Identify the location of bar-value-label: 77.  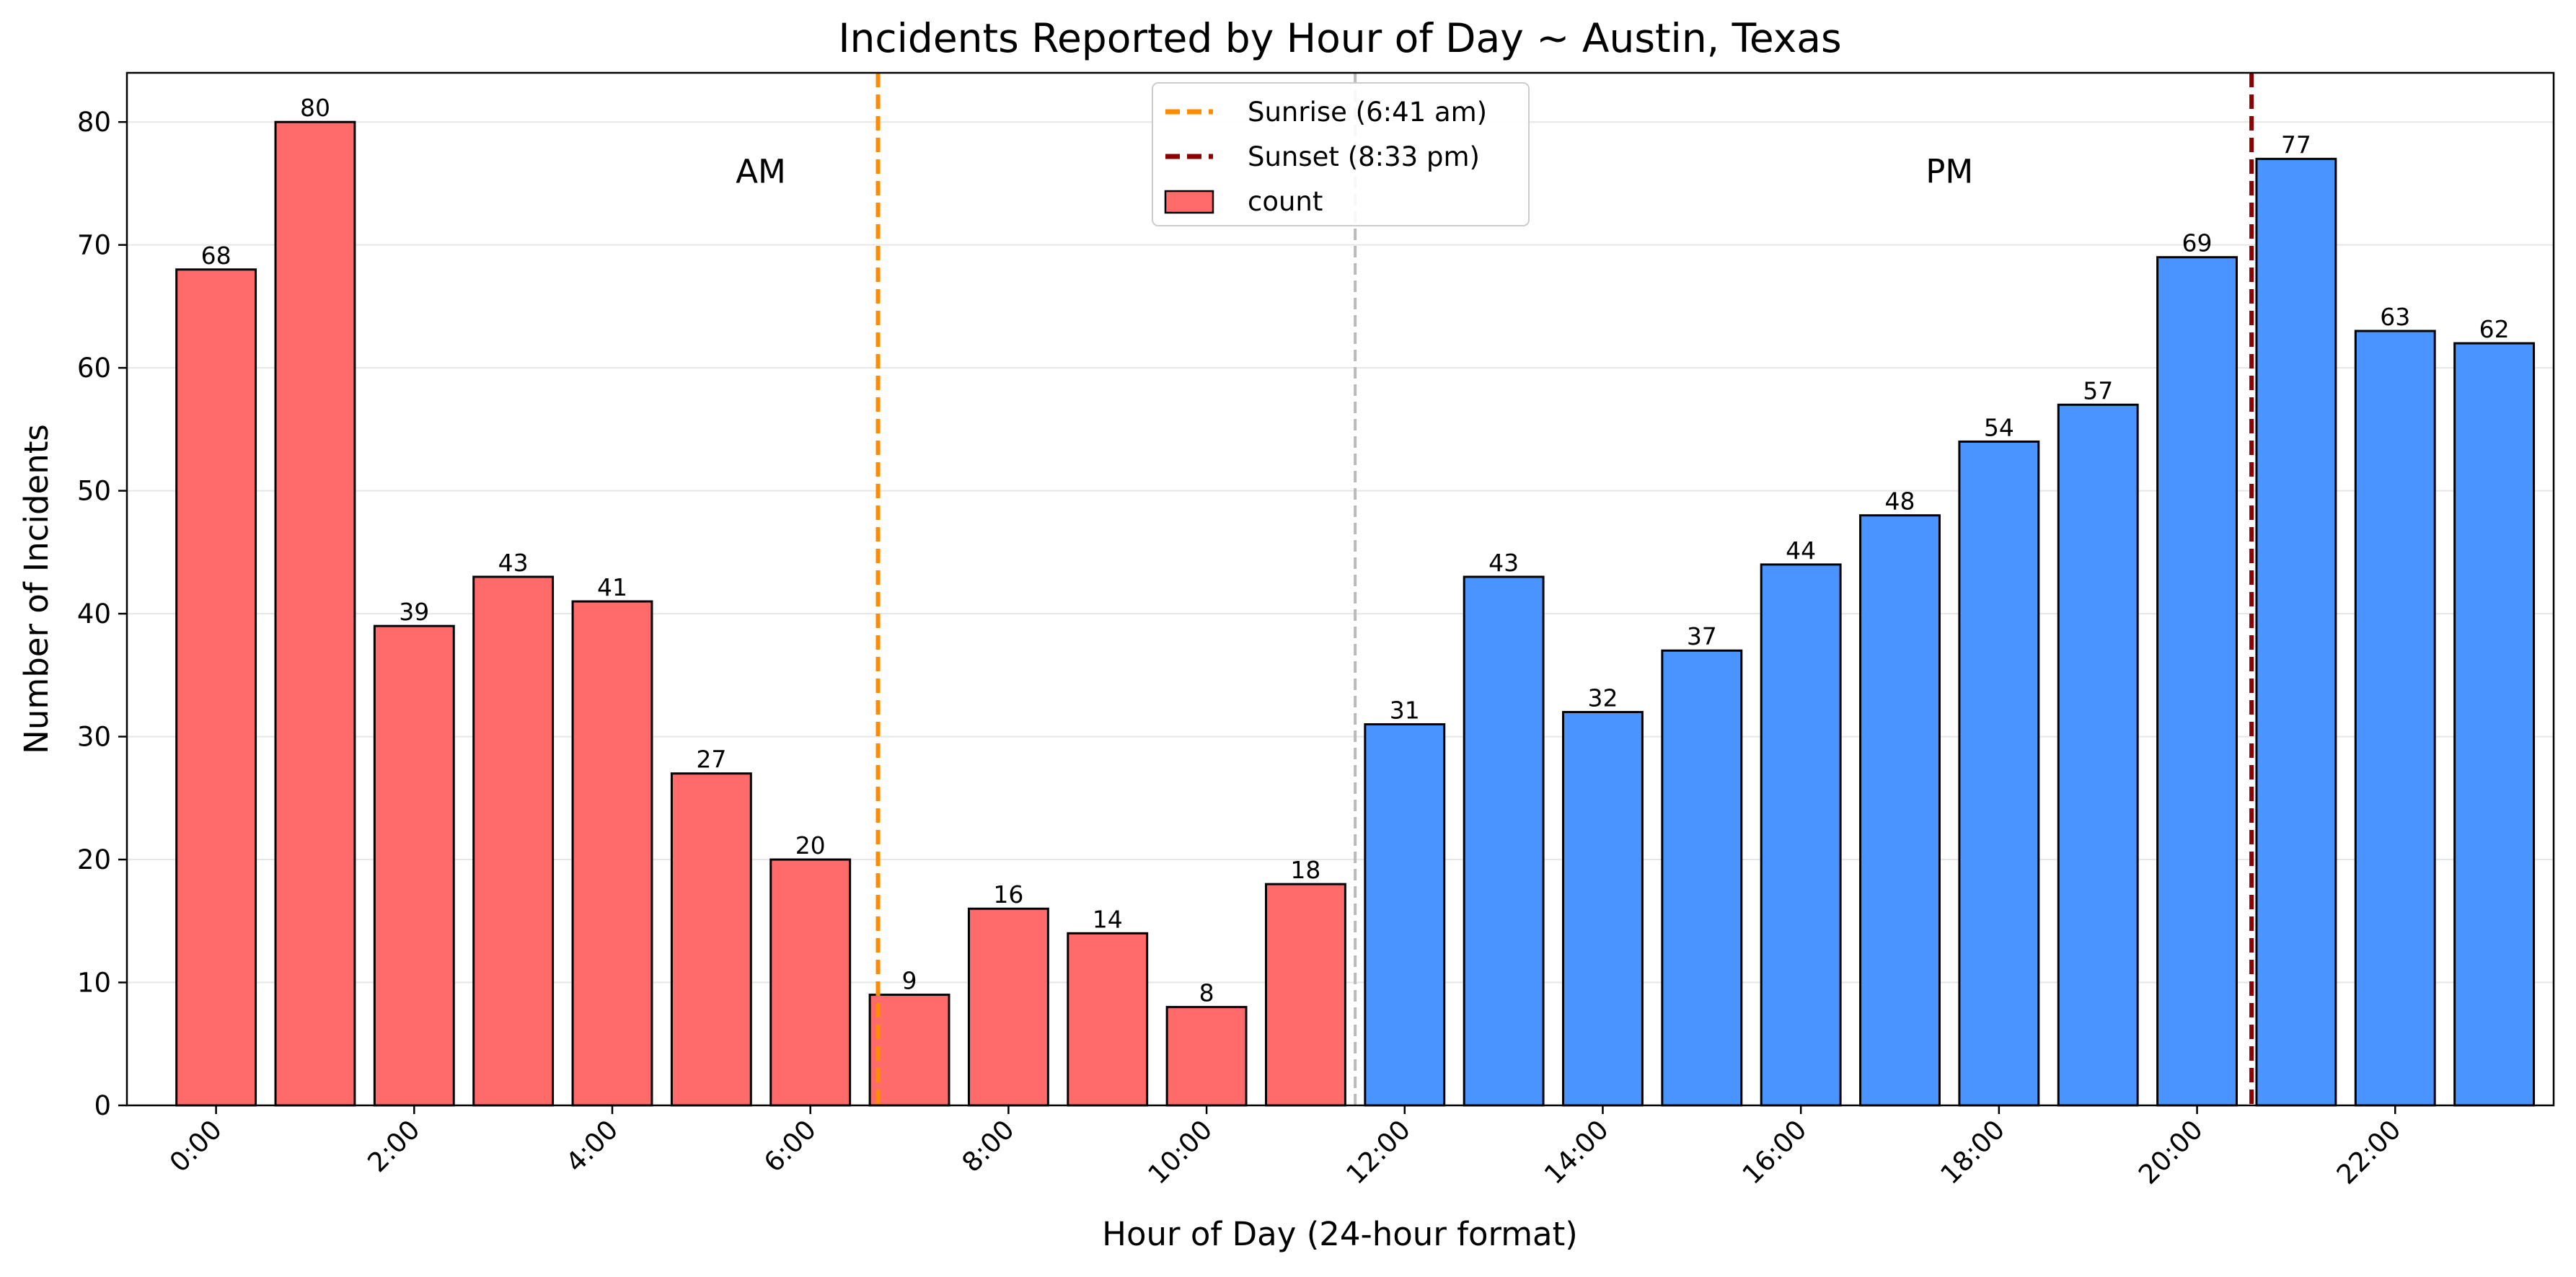
(2296, 145).